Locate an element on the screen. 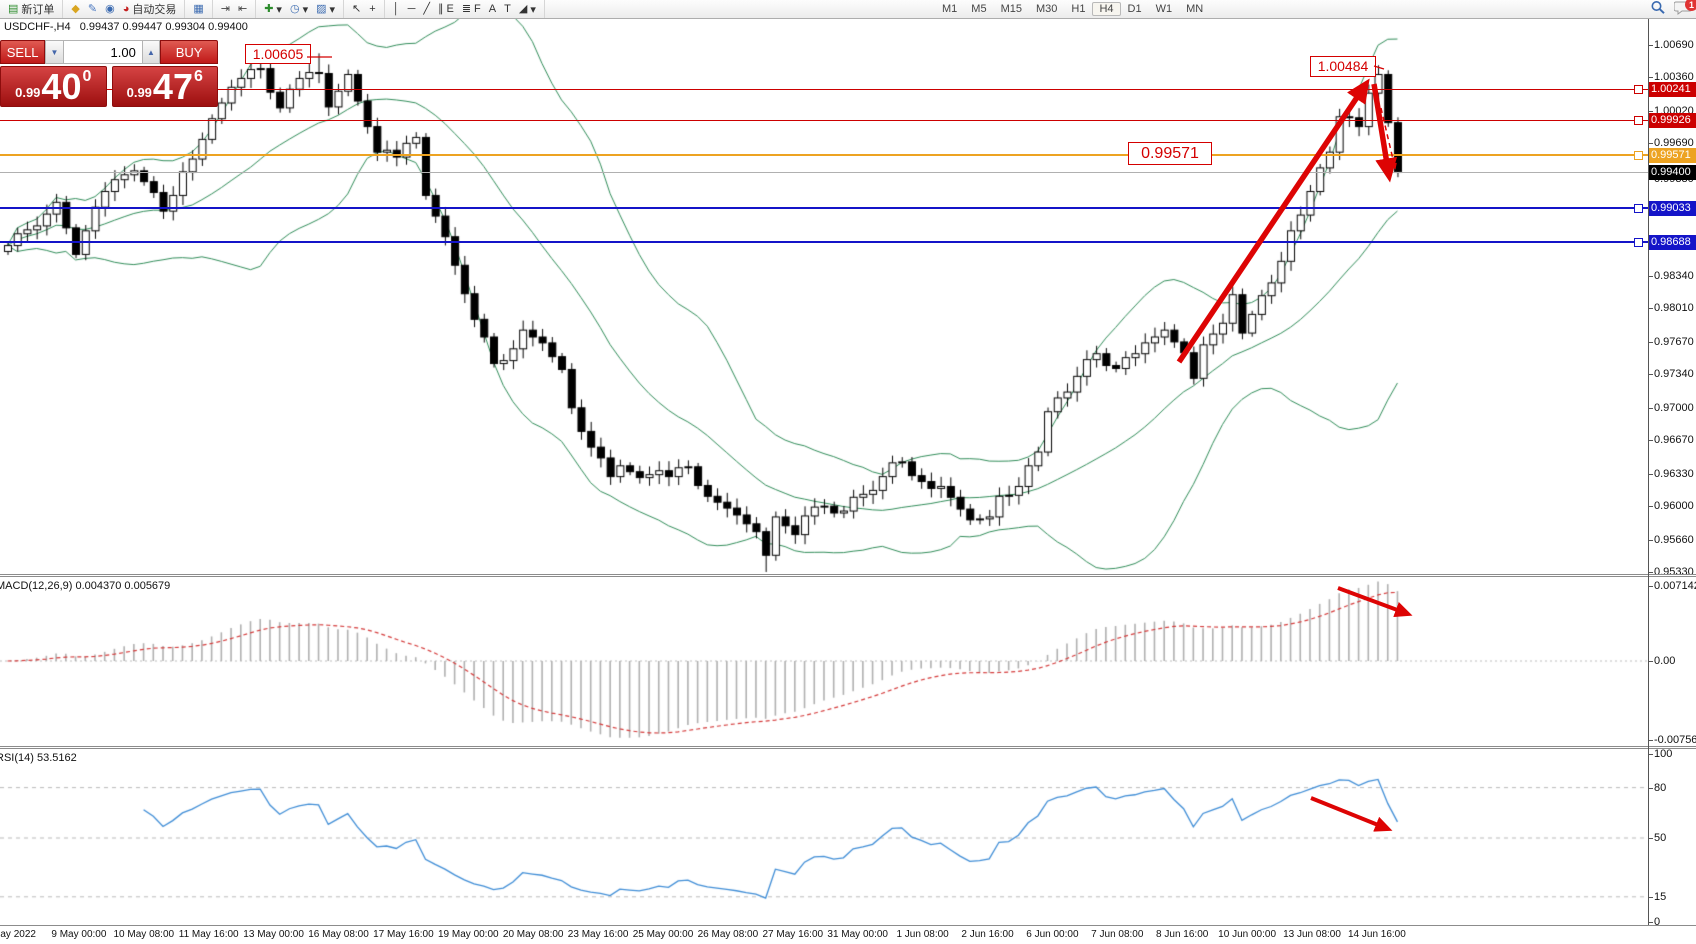 This screenshot has width=1696, height=944. broadcast-icon: ◉ is located at coordinates (110, 9).